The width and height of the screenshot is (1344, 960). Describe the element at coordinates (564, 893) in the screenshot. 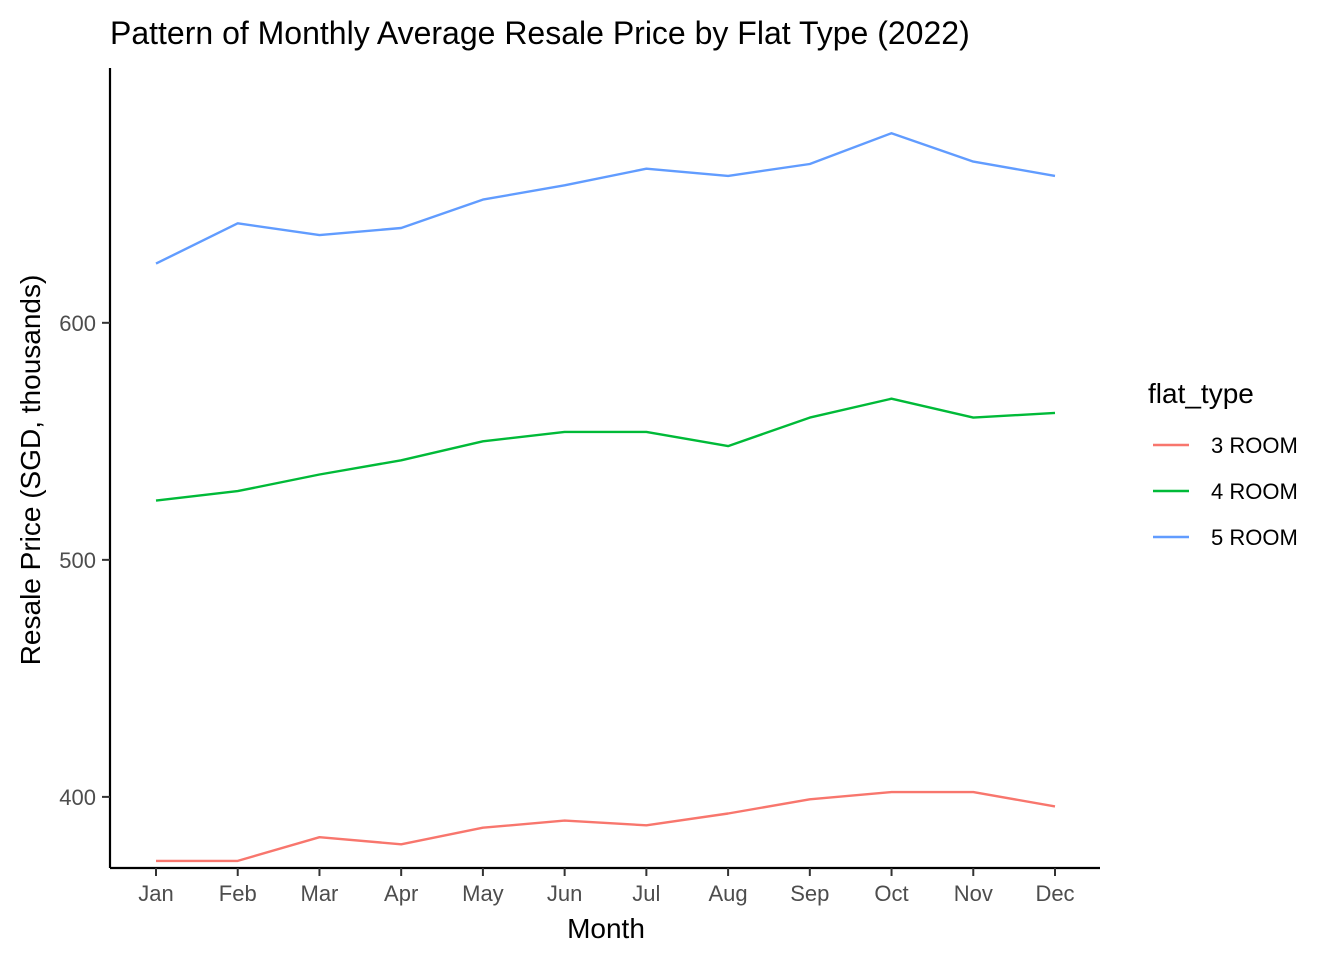

I see `x-tick-label: Jun` at that location.